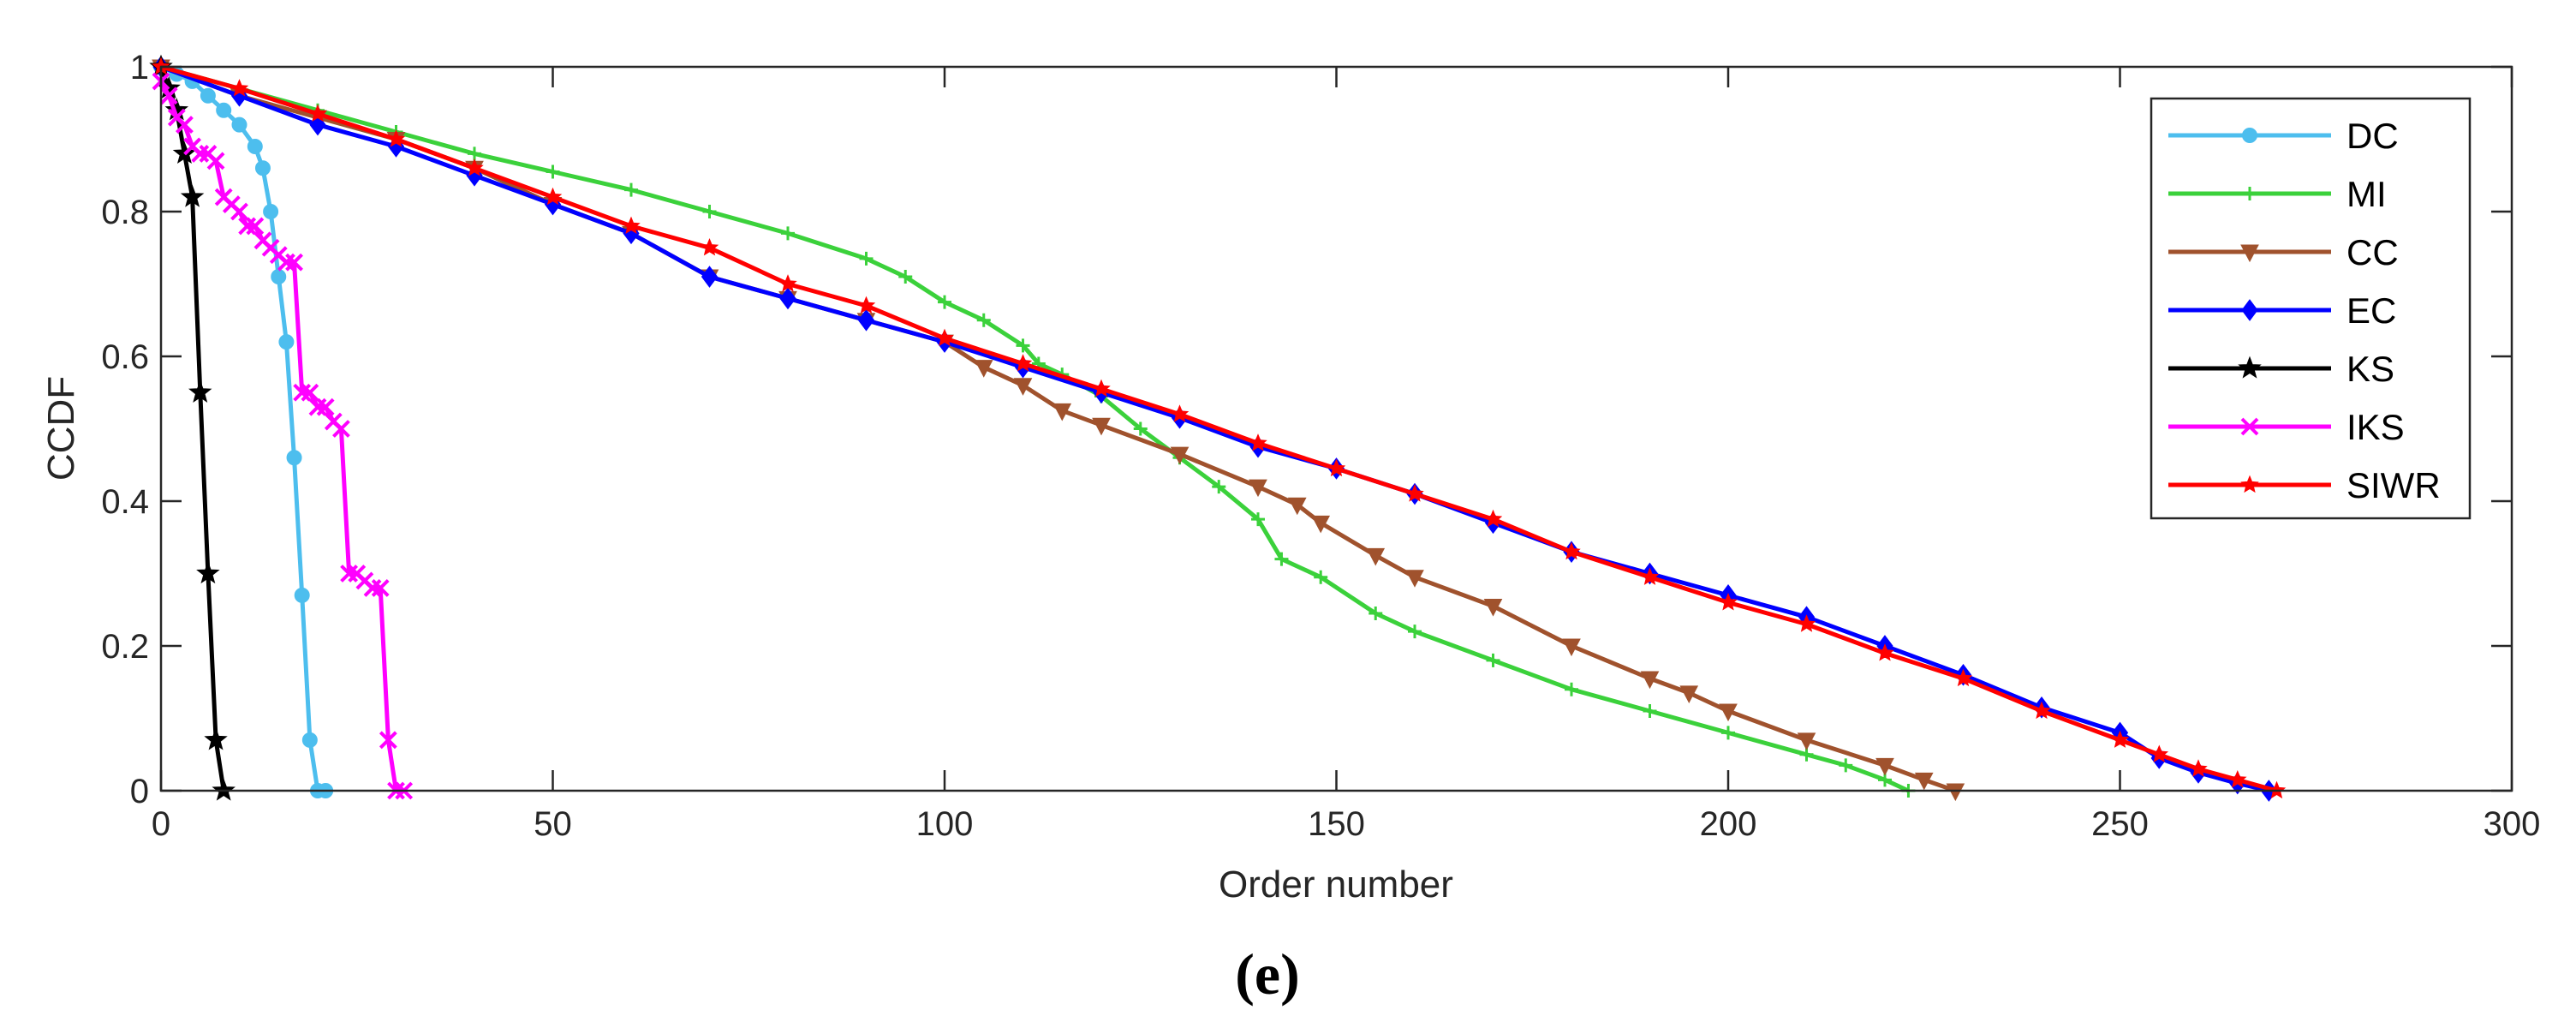 This screenshot has height=1022, width=2576. What do you see at coordinates (2372, 136) in the screenshot?
I see `legend-label: DC` at bounding box center [2372, 136].